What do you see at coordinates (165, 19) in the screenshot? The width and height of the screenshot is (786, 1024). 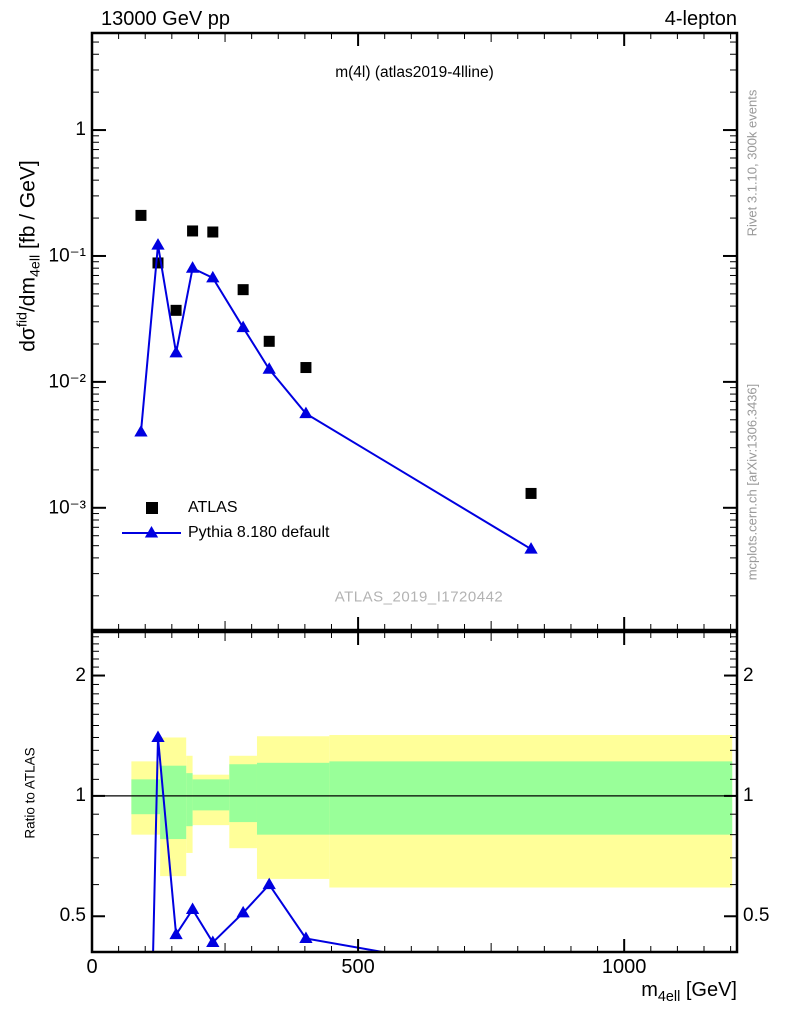 I see `header-beam-energy: 13000 GeV pp` at bounding box center [165, 19].